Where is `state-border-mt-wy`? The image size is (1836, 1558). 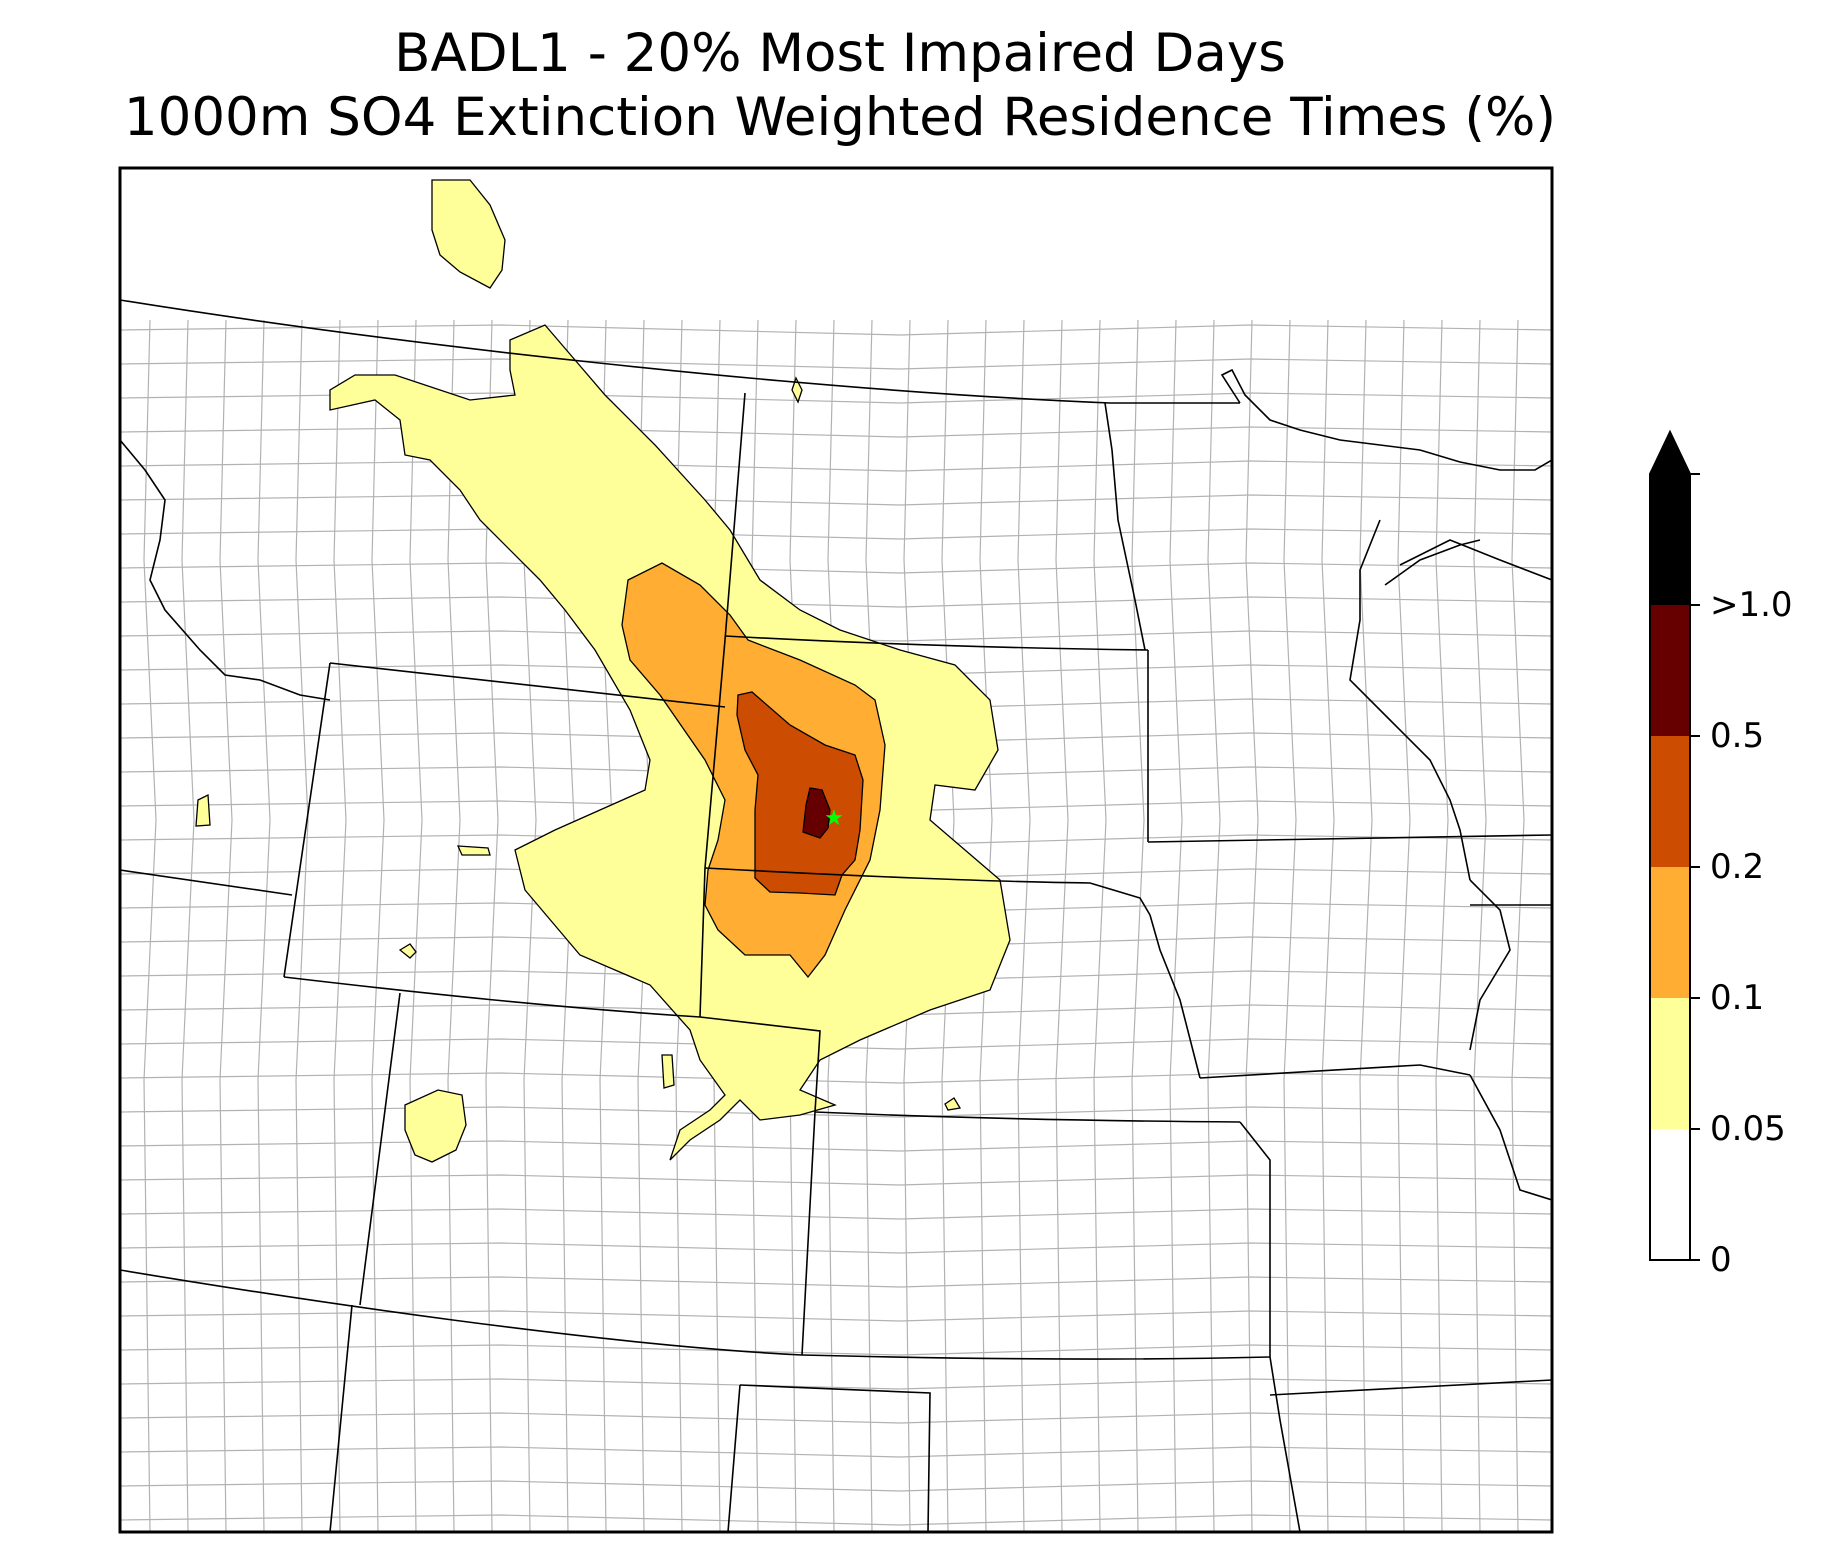 state-border-mt-wy is located at coordinates (527, 685).